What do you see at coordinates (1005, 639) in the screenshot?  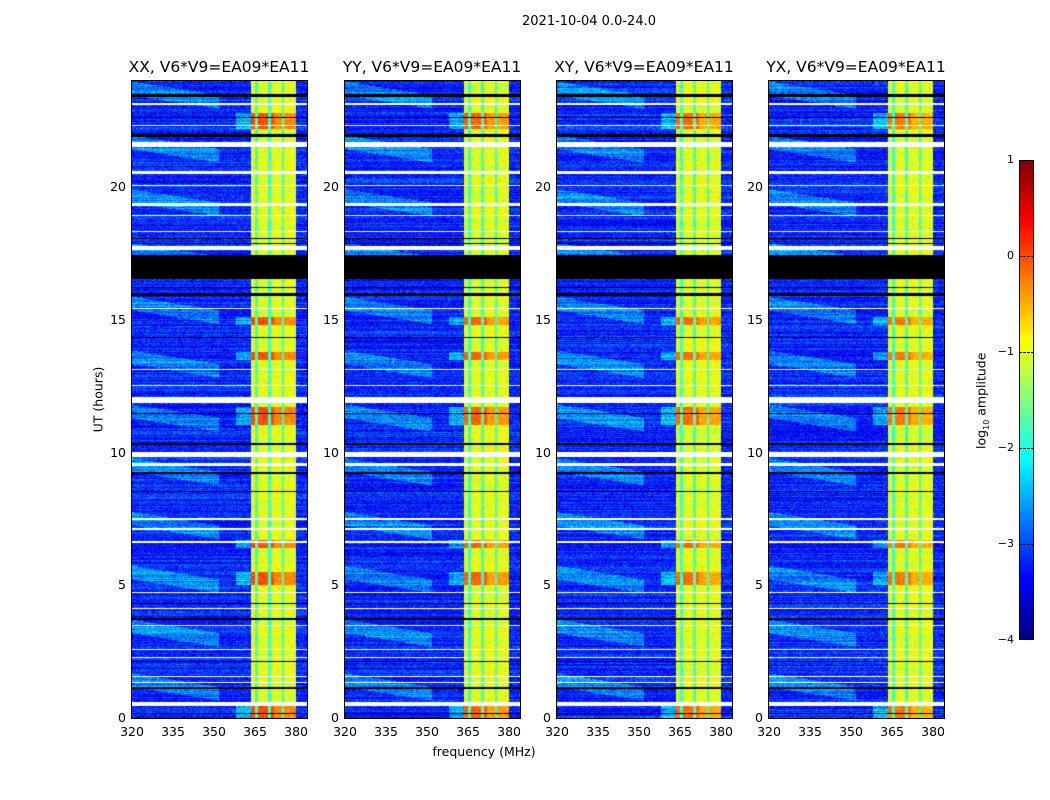 I see `colorbar-tick-label: −4` at bounding box center [1005, 639].